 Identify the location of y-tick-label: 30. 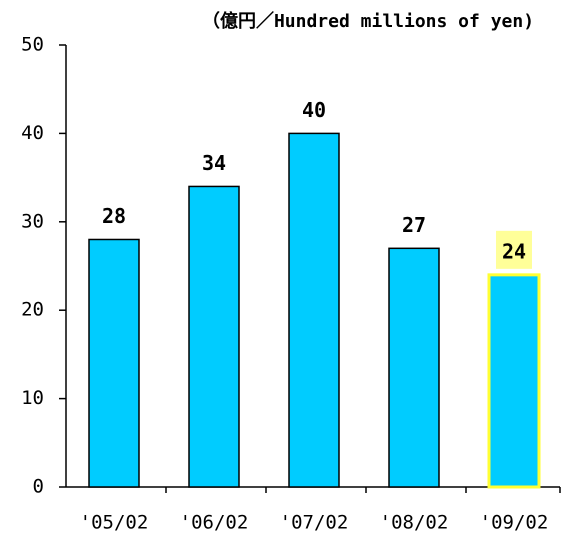
(32, 221).